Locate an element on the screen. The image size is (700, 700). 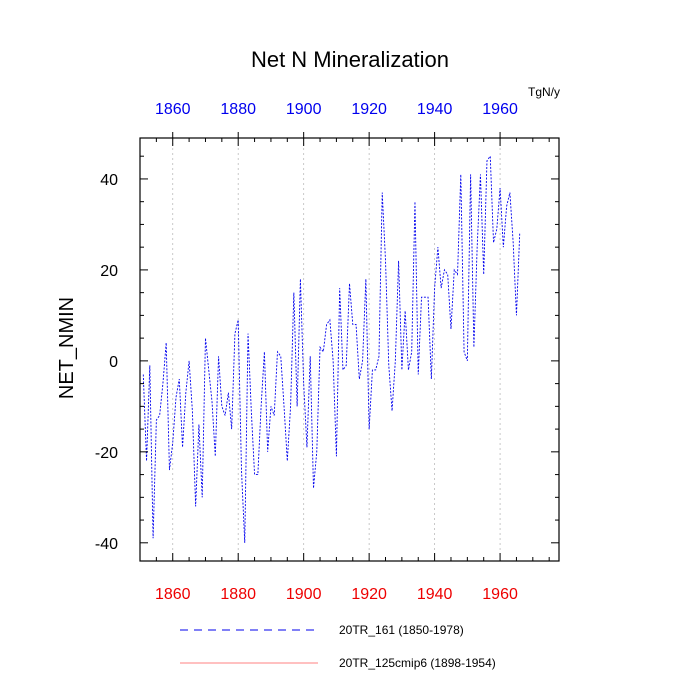
y-tick-label: 40 is located at coordinates (109, 180).